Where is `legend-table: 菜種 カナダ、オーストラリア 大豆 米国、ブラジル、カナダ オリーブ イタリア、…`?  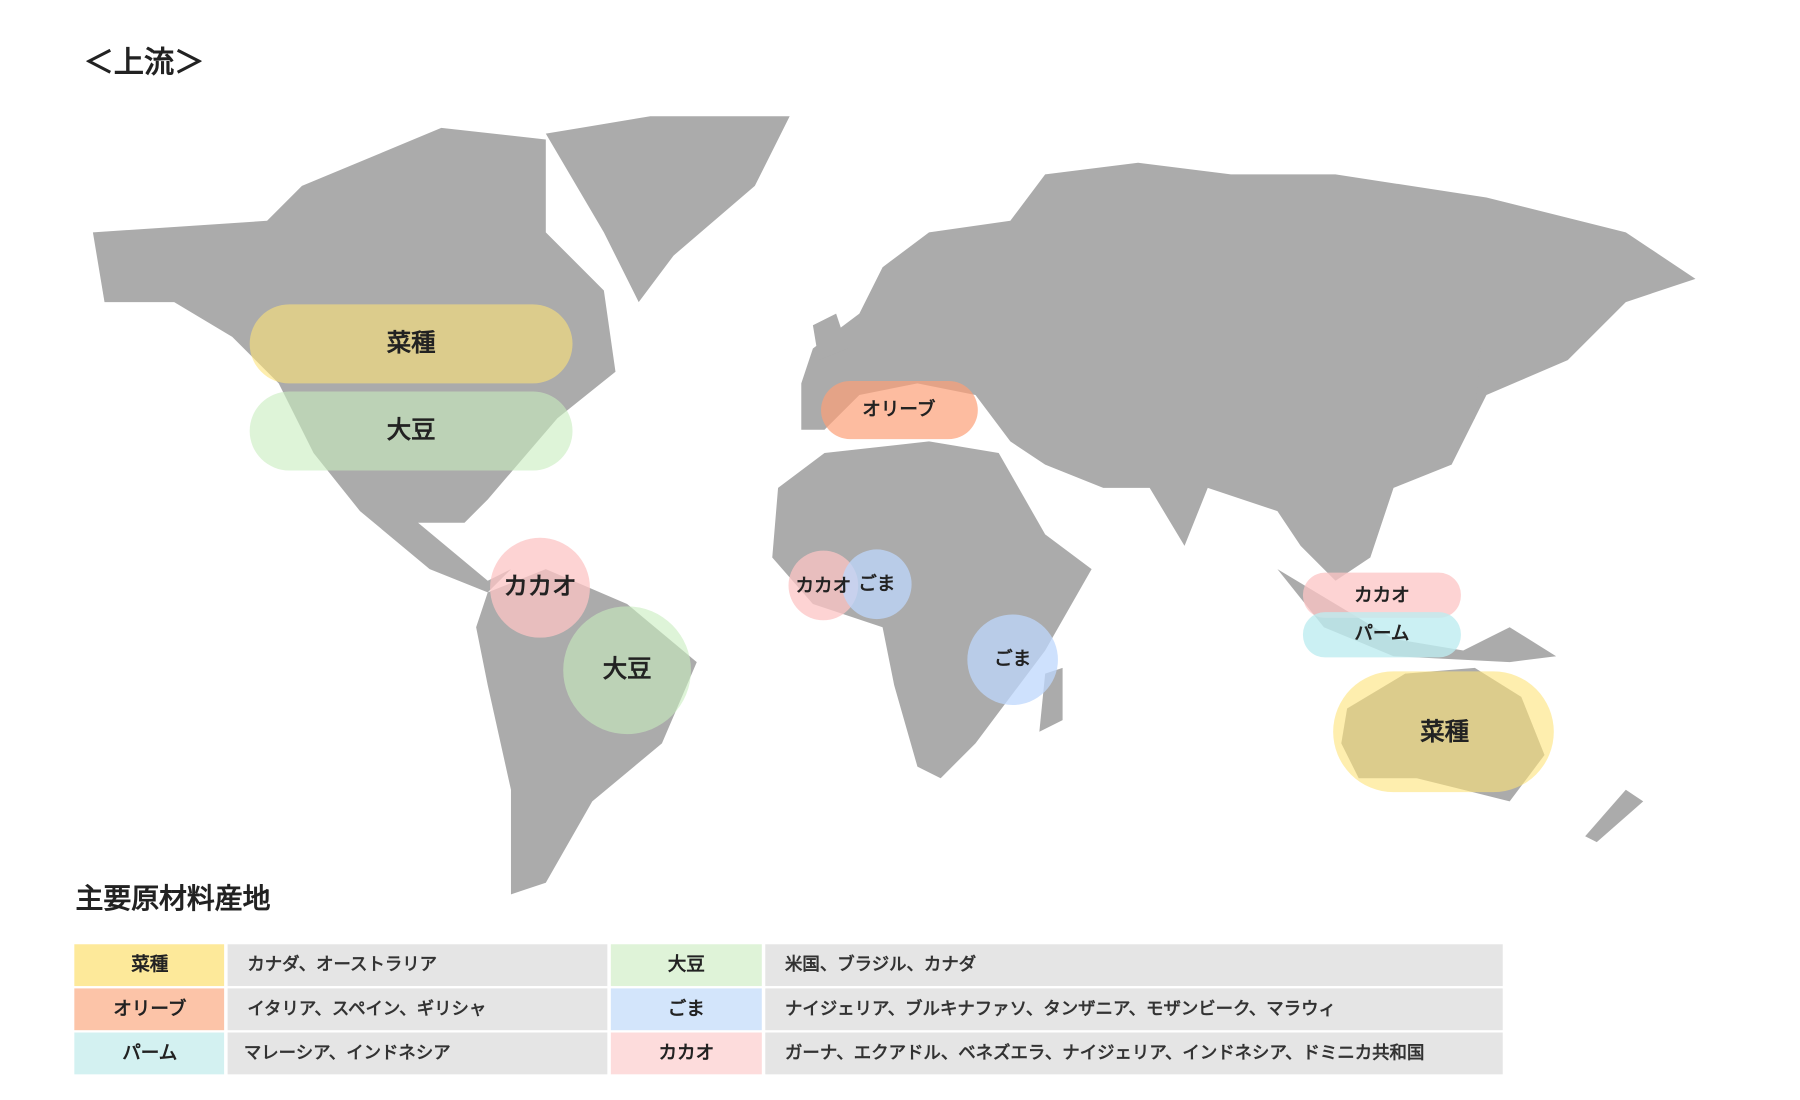 legend-table: 菜種 カナダ、オーストラリア 大豆 米国、ブラジル、カナダ オリーブ イタリア、… is located at coordinates (788, 1009).